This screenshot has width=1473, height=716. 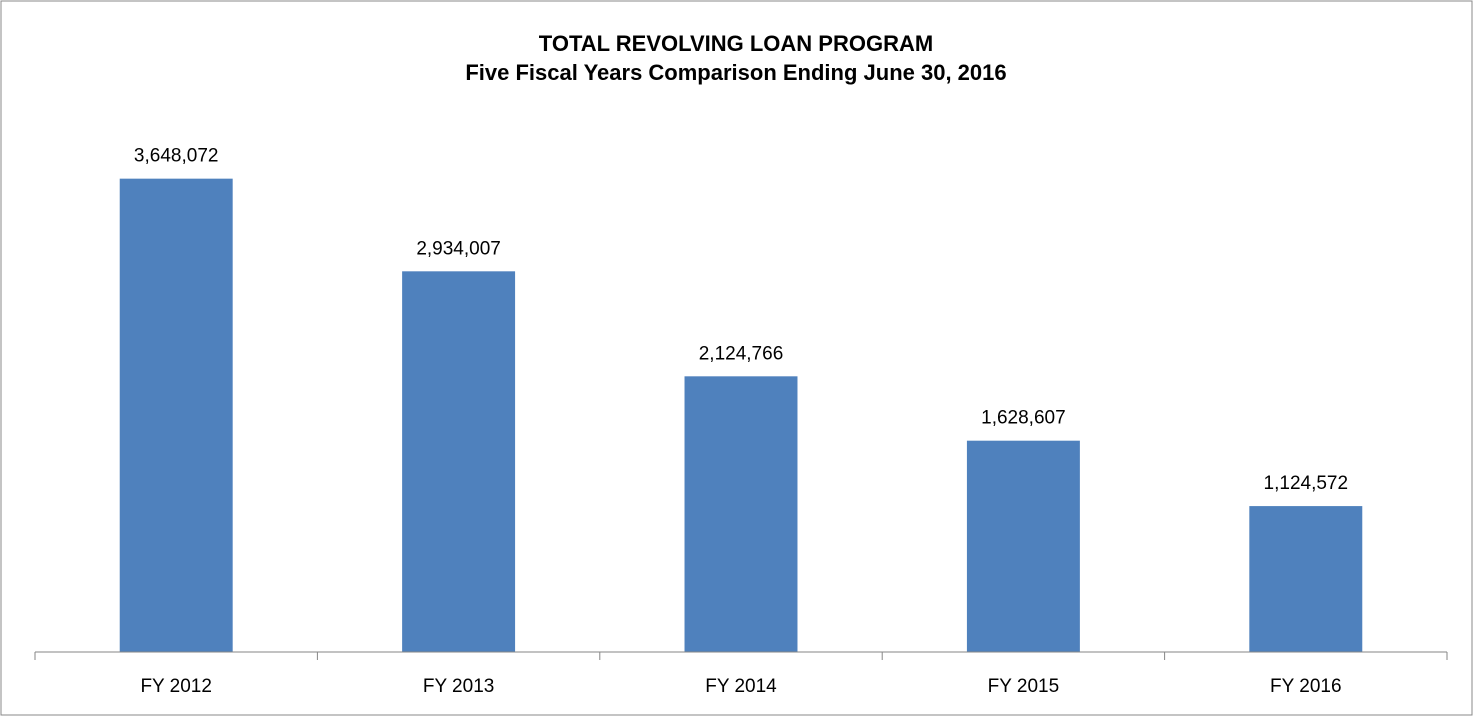 I want to click on value-label: 1,124,572, so click(x=1306, y=483).